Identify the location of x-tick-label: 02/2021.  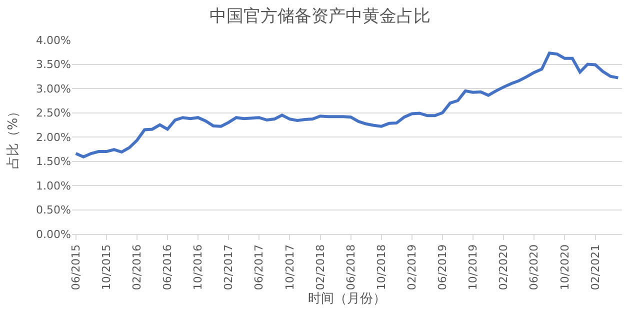
(595, 267).